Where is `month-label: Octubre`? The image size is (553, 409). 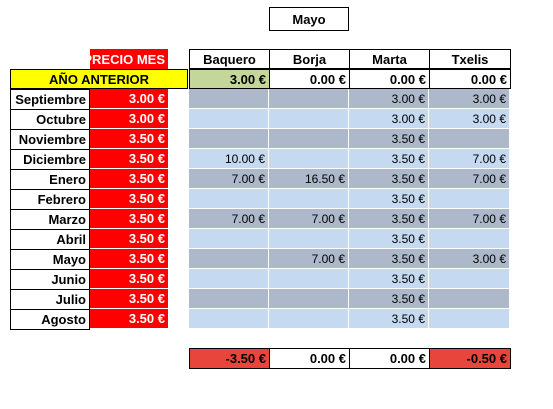 month-label: Octubre is located at coordinates (50, 119).